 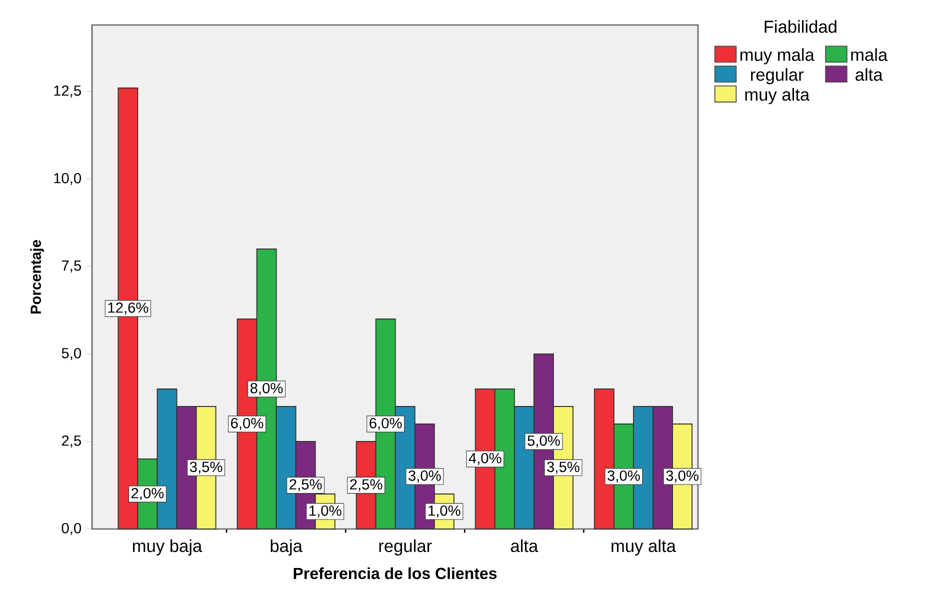 What do you see at coordinates (869, 54) in the screenshot?
I see `legend-label: mala` at bounding box center [869, 54].